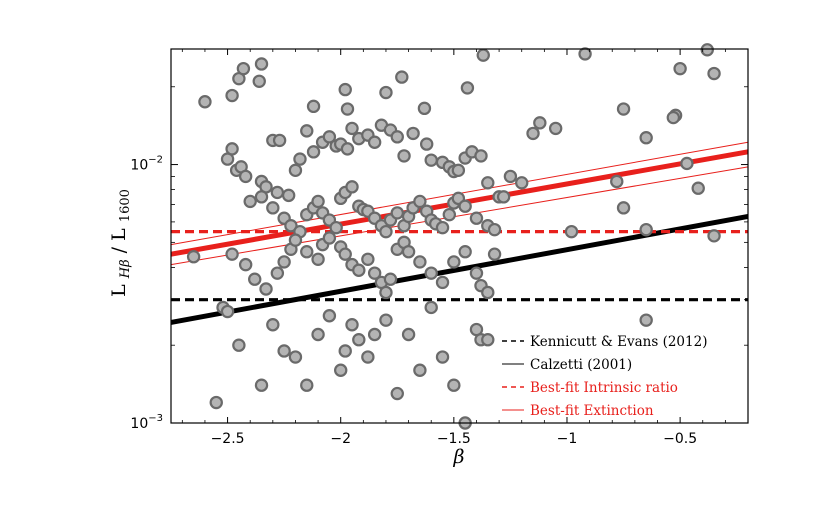 Image resolution: width=830 pixels, height=529 pixels. Describe the element at coordinates (119, 290) in the screenshot. I see `y-axis-title-main: L` at that location.